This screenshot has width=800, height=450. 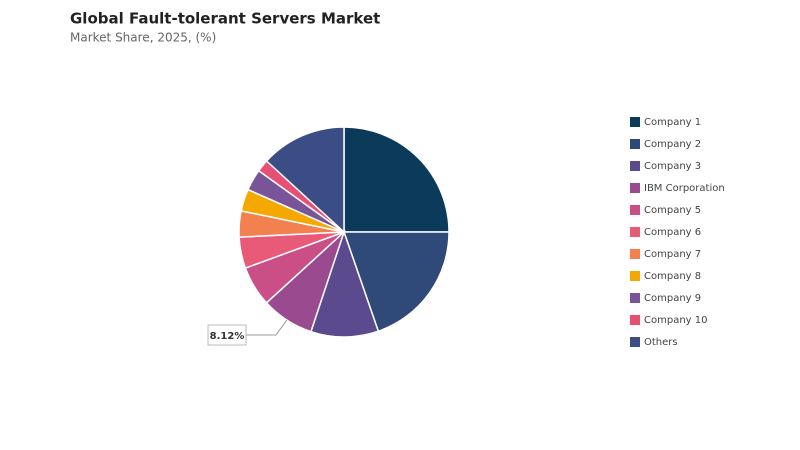 I want to click on value-label-box, so click(x=227, y=335).